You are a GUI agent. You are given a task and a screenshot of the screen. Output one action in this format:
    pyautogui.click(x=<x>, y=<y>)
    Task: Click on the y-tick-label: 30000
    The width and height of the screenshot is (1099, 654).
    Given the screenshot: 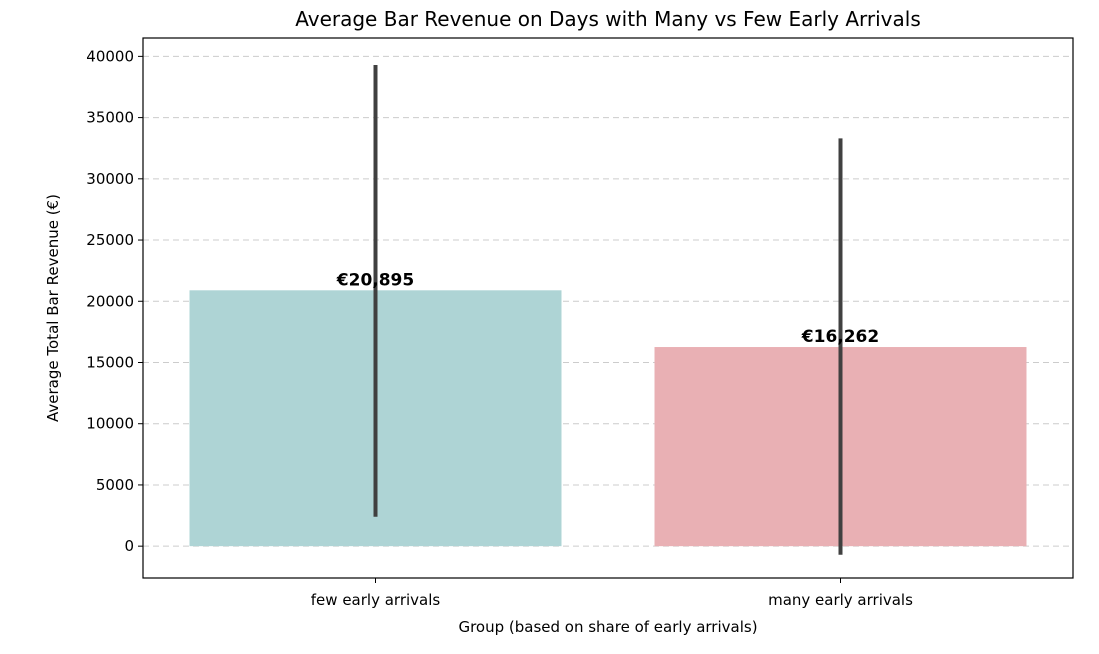 What is the action you would take?
    pyautogui.click(x=110, y=179)
    